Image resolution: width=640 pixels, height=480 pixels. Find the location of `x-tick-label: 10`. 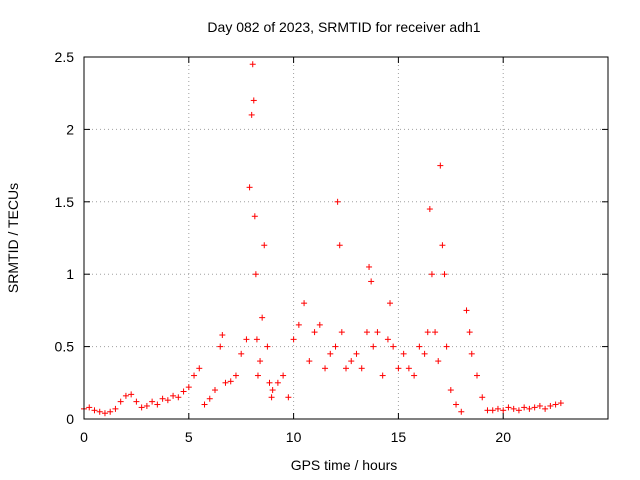

x-tick-label: 10 is located at coordinates (294, 437).